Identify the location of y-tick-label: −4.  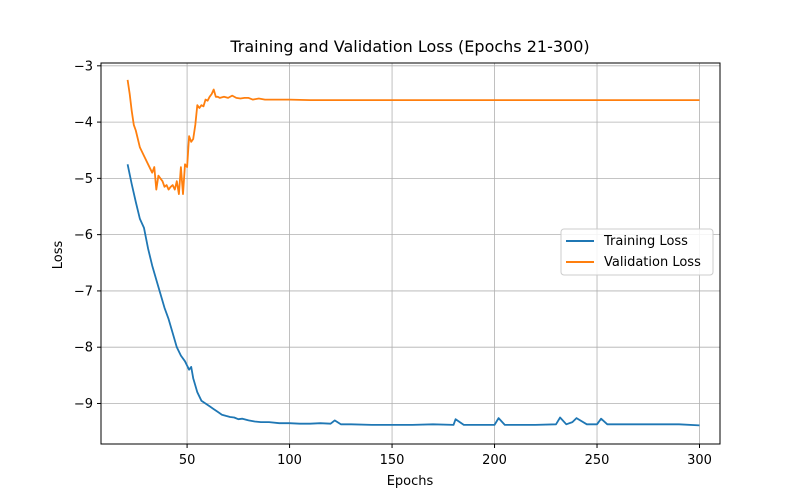
(83, 123).